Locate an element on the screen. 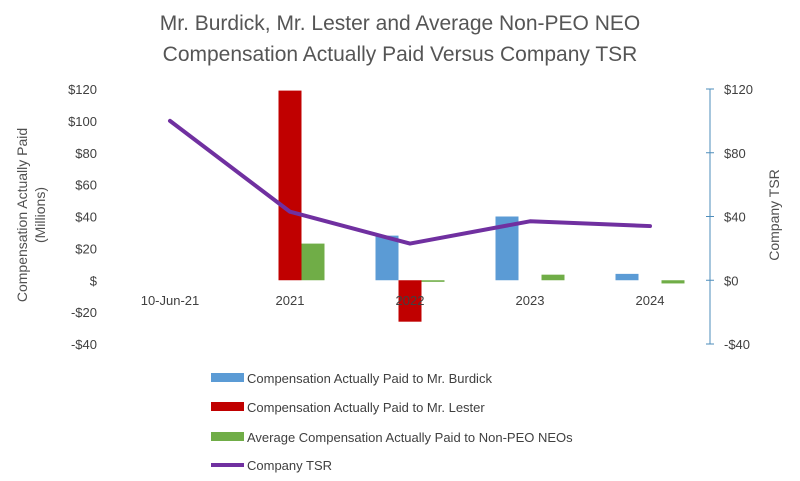 Image resolution: width=800 pixels, height=481 pixels. left-tick-label: $80 is located at coordinates (86, 153).